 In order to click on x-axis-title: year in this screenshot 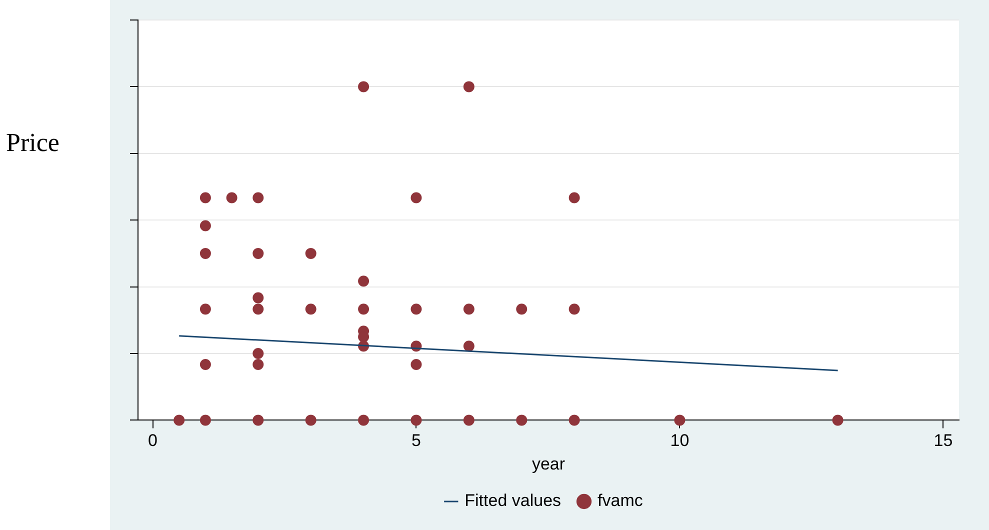, I will do `click(549, 464)`.